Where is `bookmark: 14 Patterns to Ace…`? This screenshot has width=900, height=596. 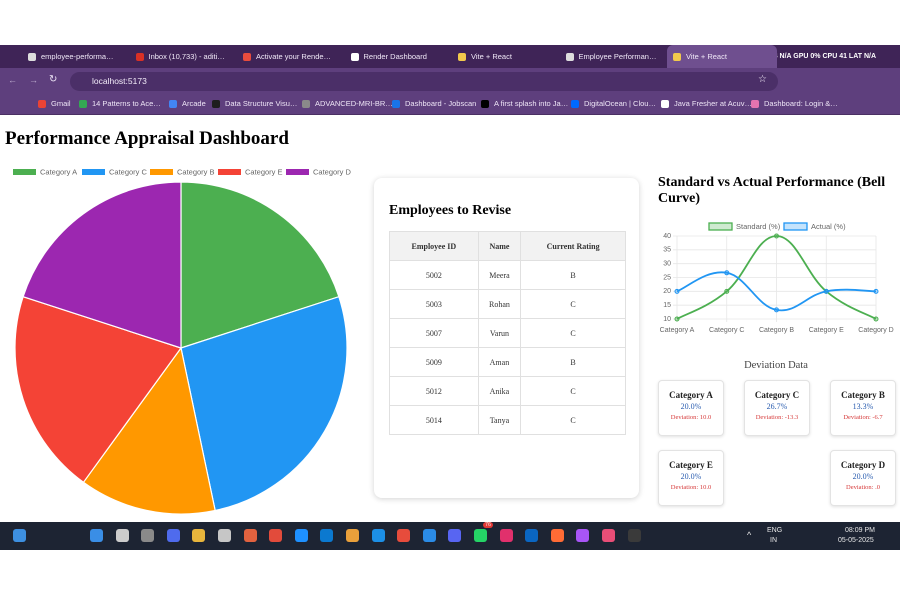
bookmark: 14 Patterns to Ace… is located at coordinates (120, 103).